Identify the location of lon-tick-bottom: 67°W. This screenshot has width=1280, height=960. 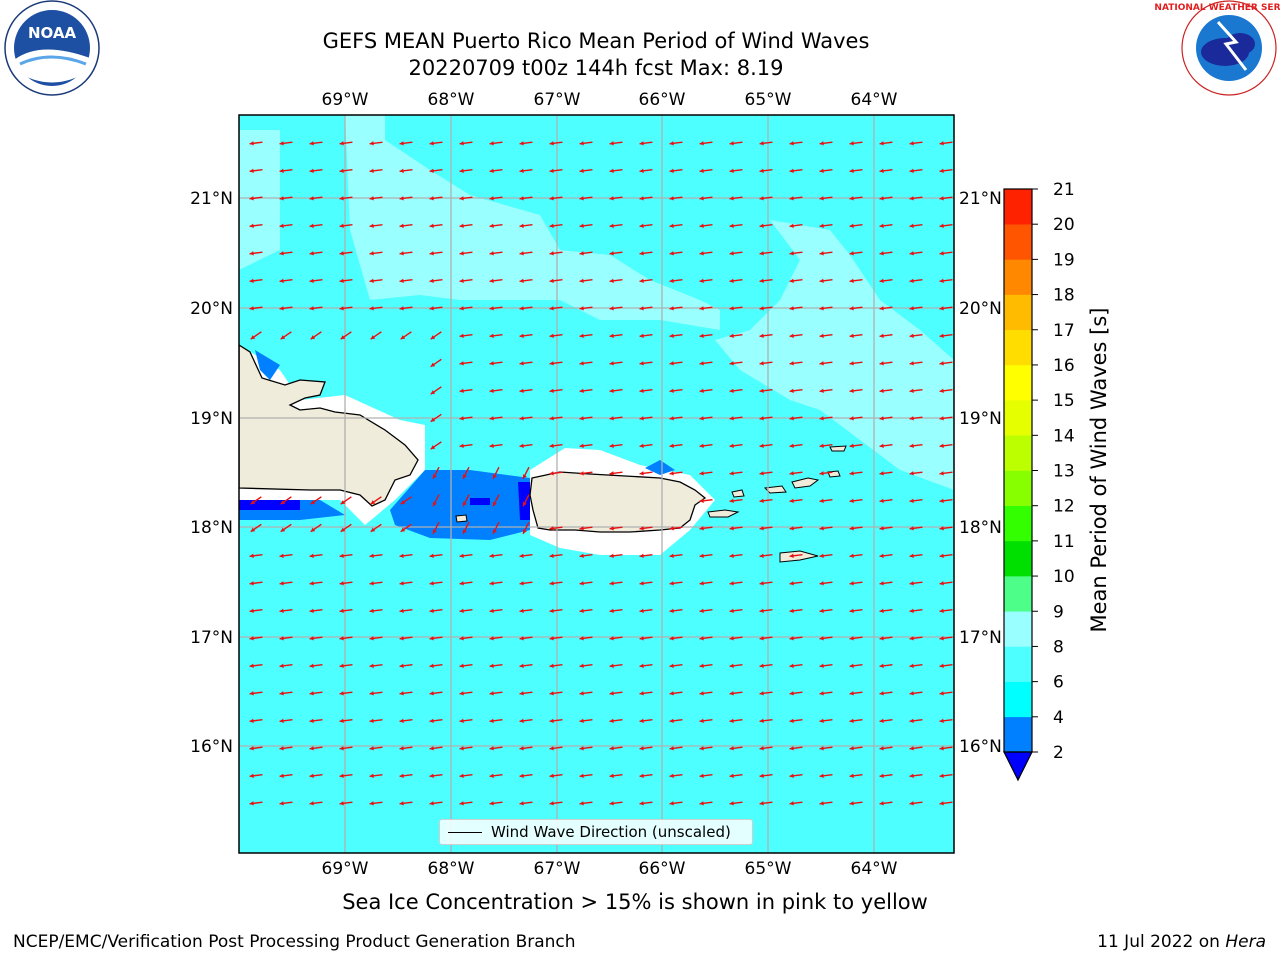
(557, 869).